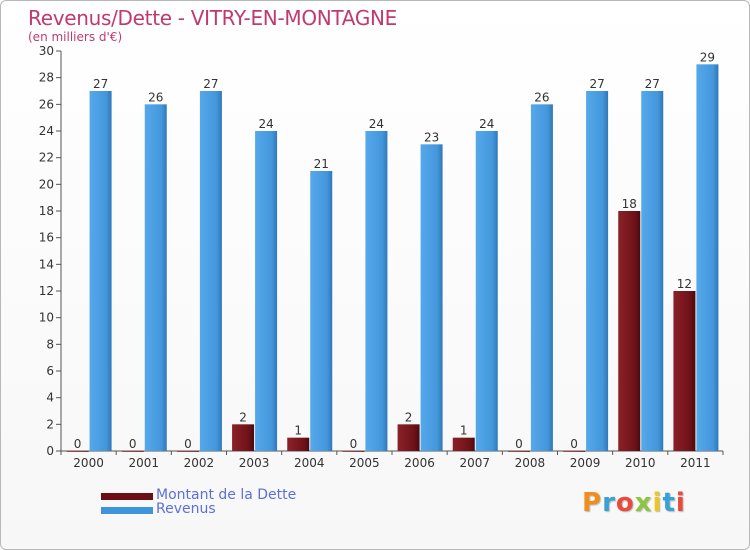  I want to click on x-tick-label: 2006, so click(419, 463).